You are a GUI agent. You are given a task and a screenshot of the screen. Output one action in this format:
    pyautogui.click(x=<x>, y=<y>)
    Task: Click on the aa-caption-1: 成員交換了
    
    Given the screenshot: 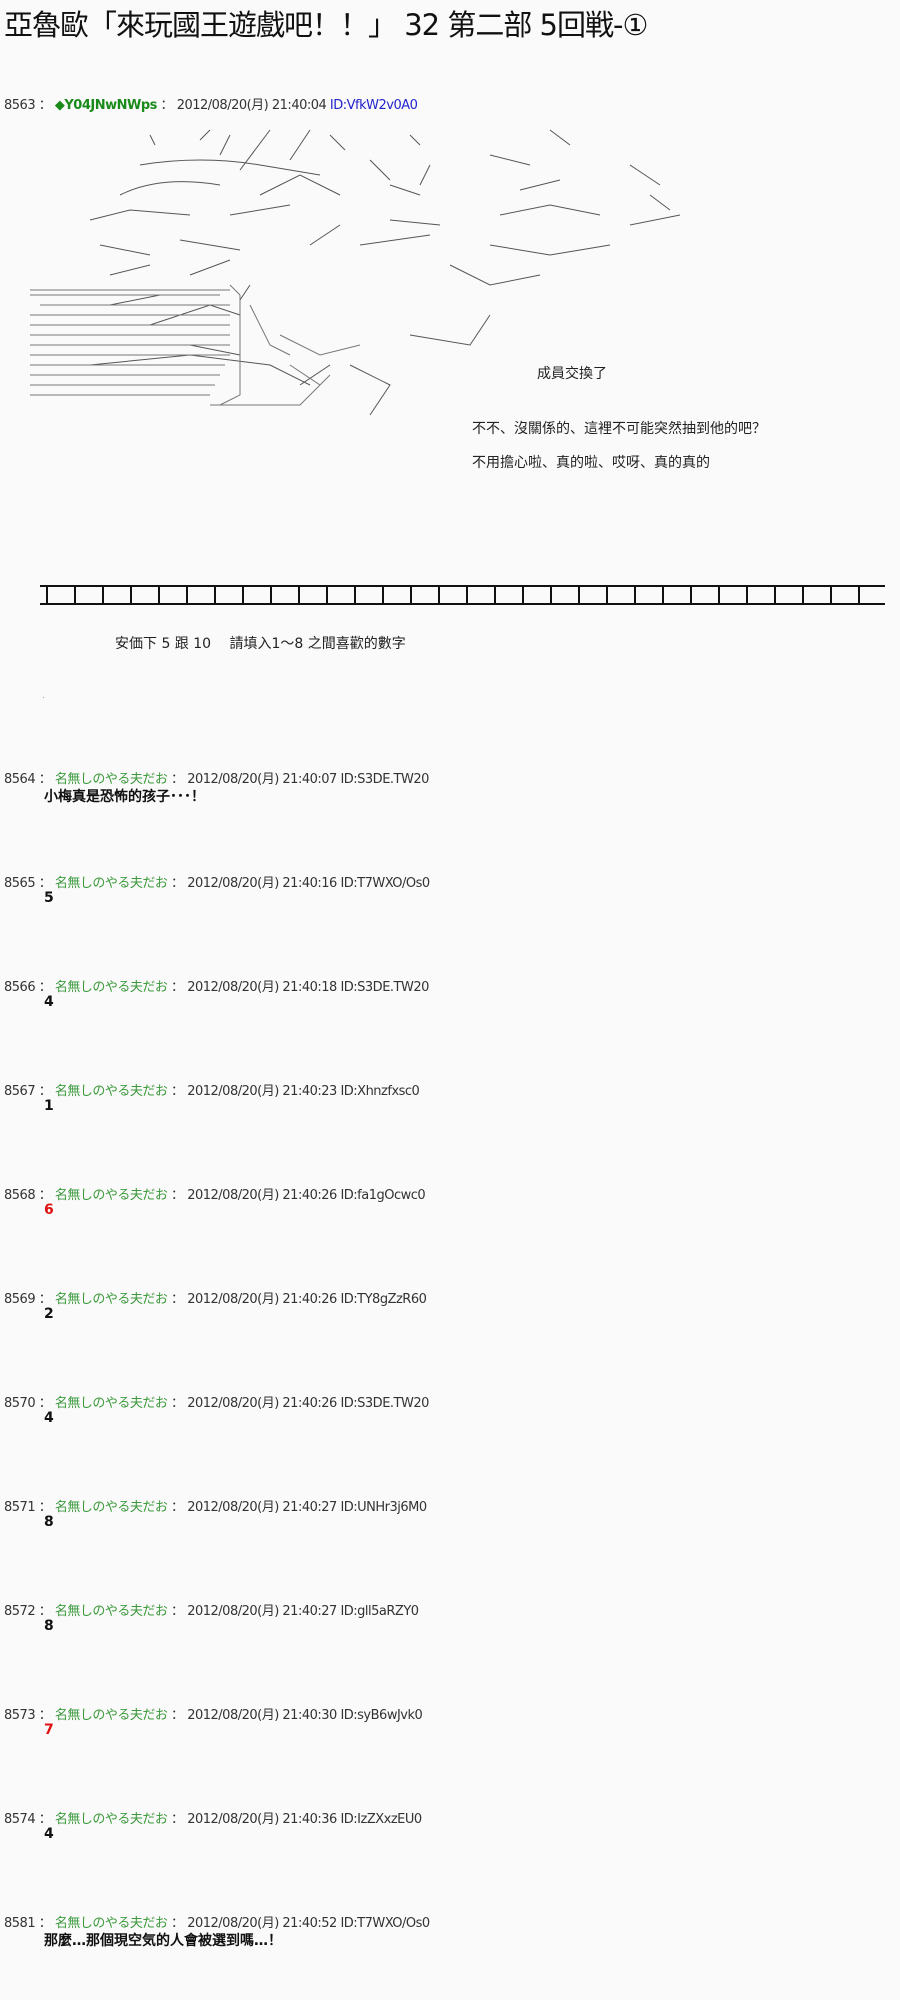 What is the action you would take?
    pyautogui.click(x=572, y=374)
    